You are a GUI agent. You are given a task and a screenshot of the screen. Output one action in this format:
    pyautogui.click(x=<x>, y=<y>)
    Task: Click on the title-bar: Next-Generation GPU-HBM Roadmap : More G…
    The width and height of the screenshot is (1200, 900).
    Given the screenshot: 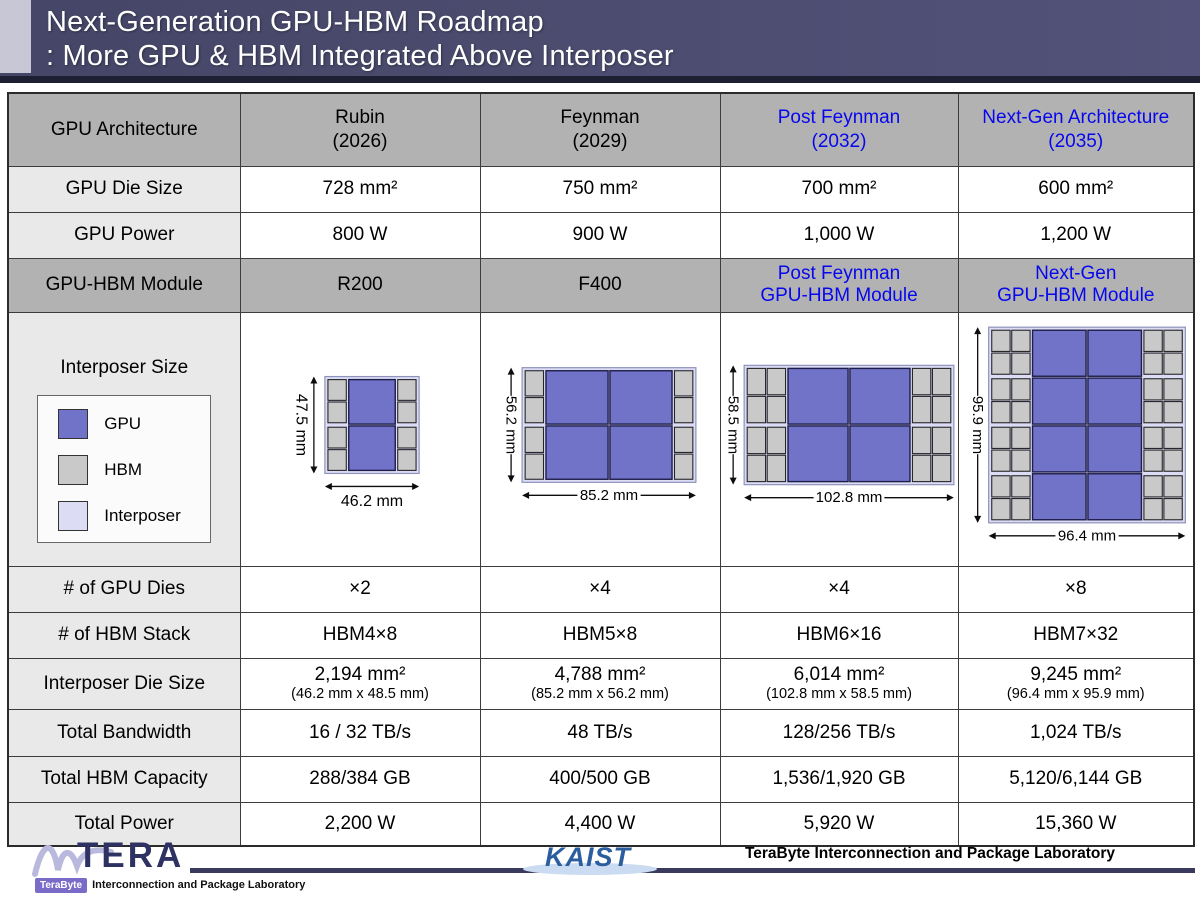 What is the action you would take?
    pyautogui.click(x=600, y=38)
    